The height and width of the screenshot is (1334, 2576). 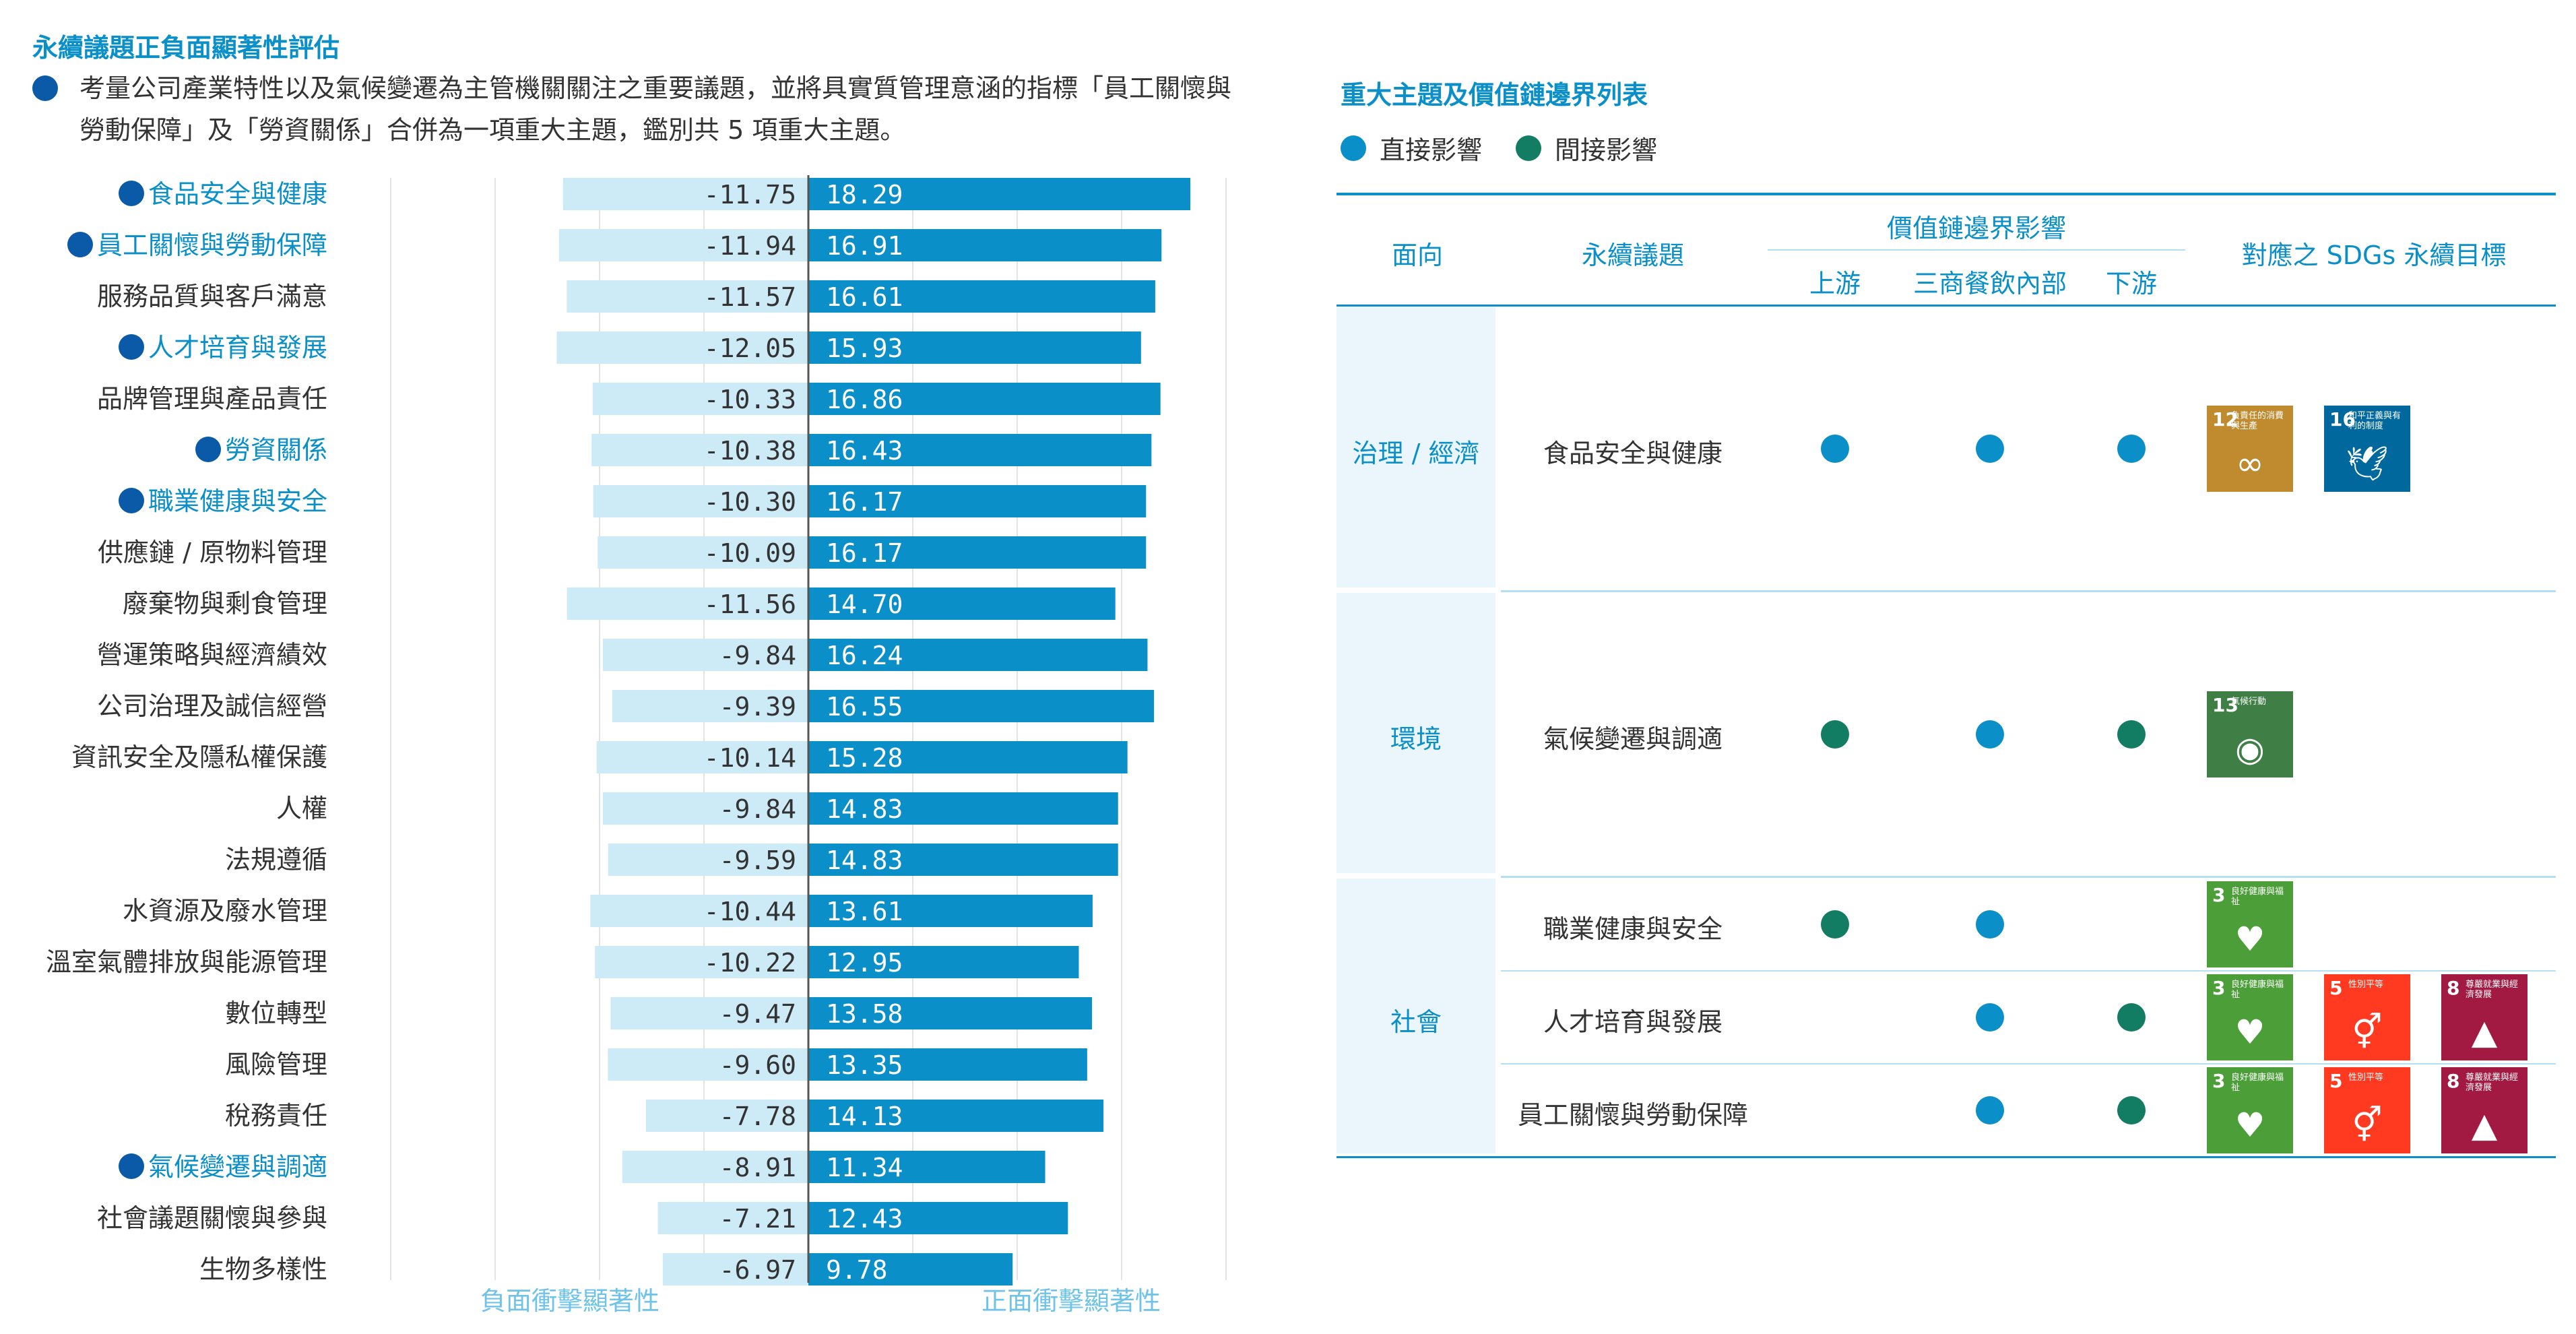 What do you see at coordinates (276, 1013) in the screenshot?
I see `category-label-16: 數位轉型` at bounding box center [276, 1013].